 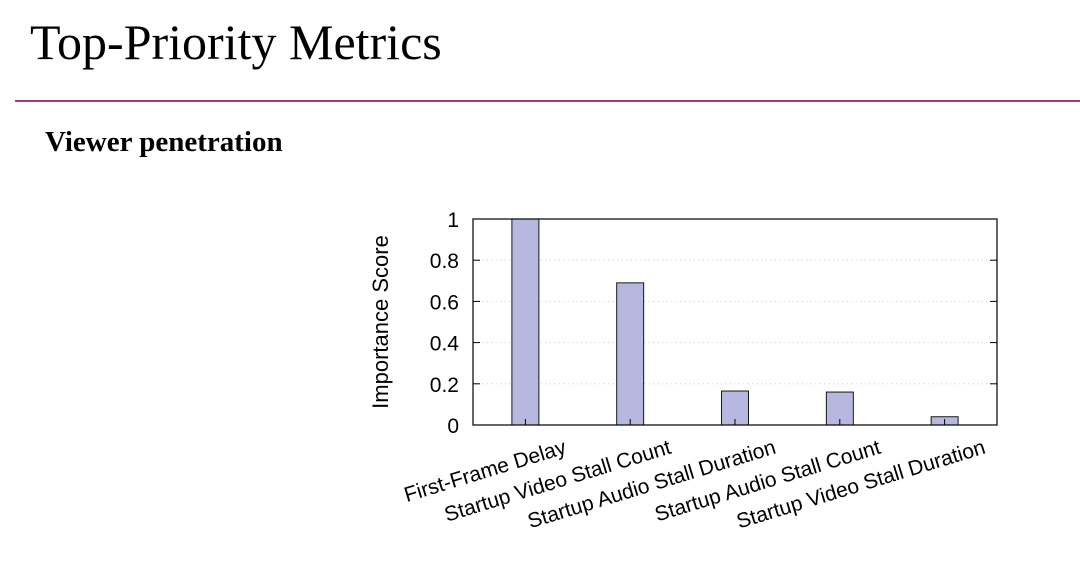 What do you see at coordinates (445, 344) in the screenshot?
I see `y-tick-label: 0.4` at bounding box center [445, 344].